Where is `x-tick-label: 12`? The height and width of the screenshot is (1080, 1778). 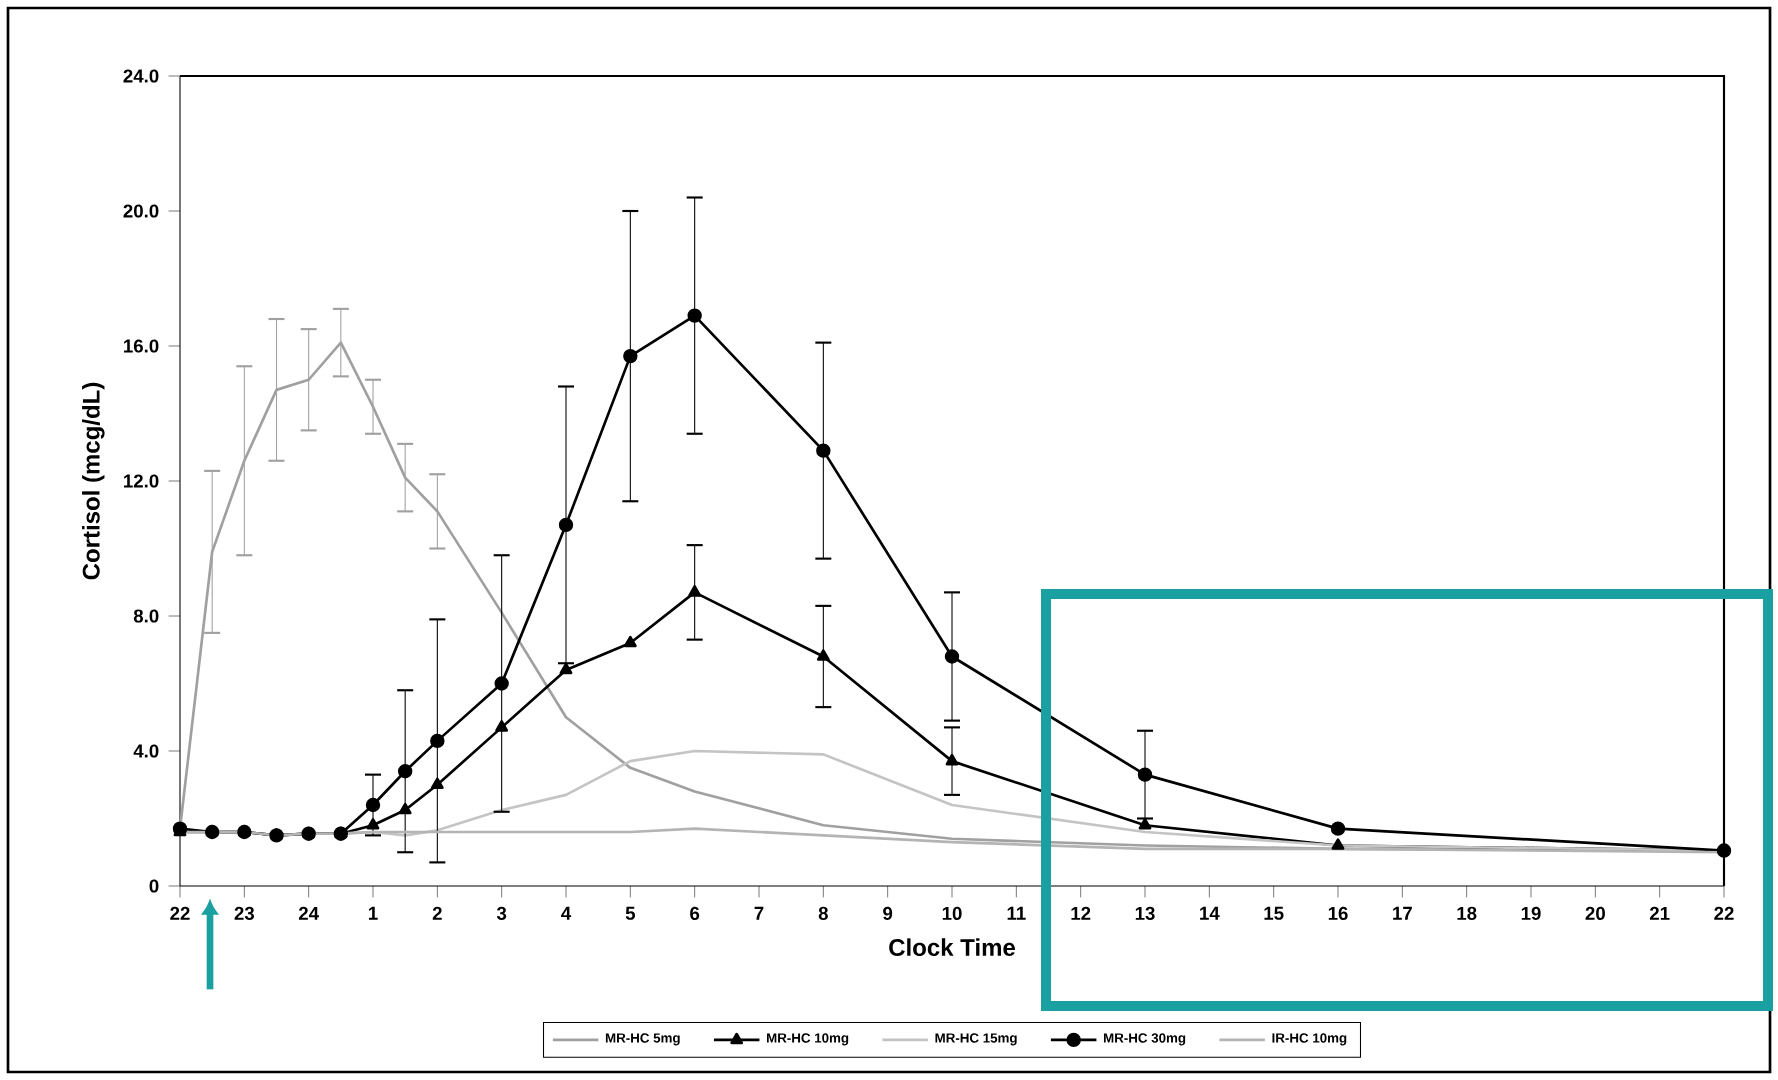
x-tick-label: 12 is located at coordinates (1081, 913).